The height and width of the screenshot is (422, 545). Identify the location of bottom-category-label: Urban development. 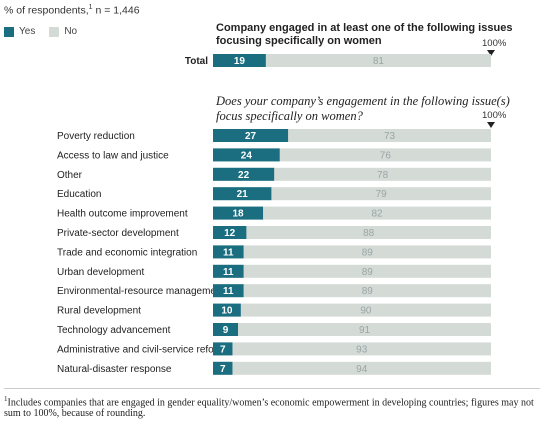
(100, 272).